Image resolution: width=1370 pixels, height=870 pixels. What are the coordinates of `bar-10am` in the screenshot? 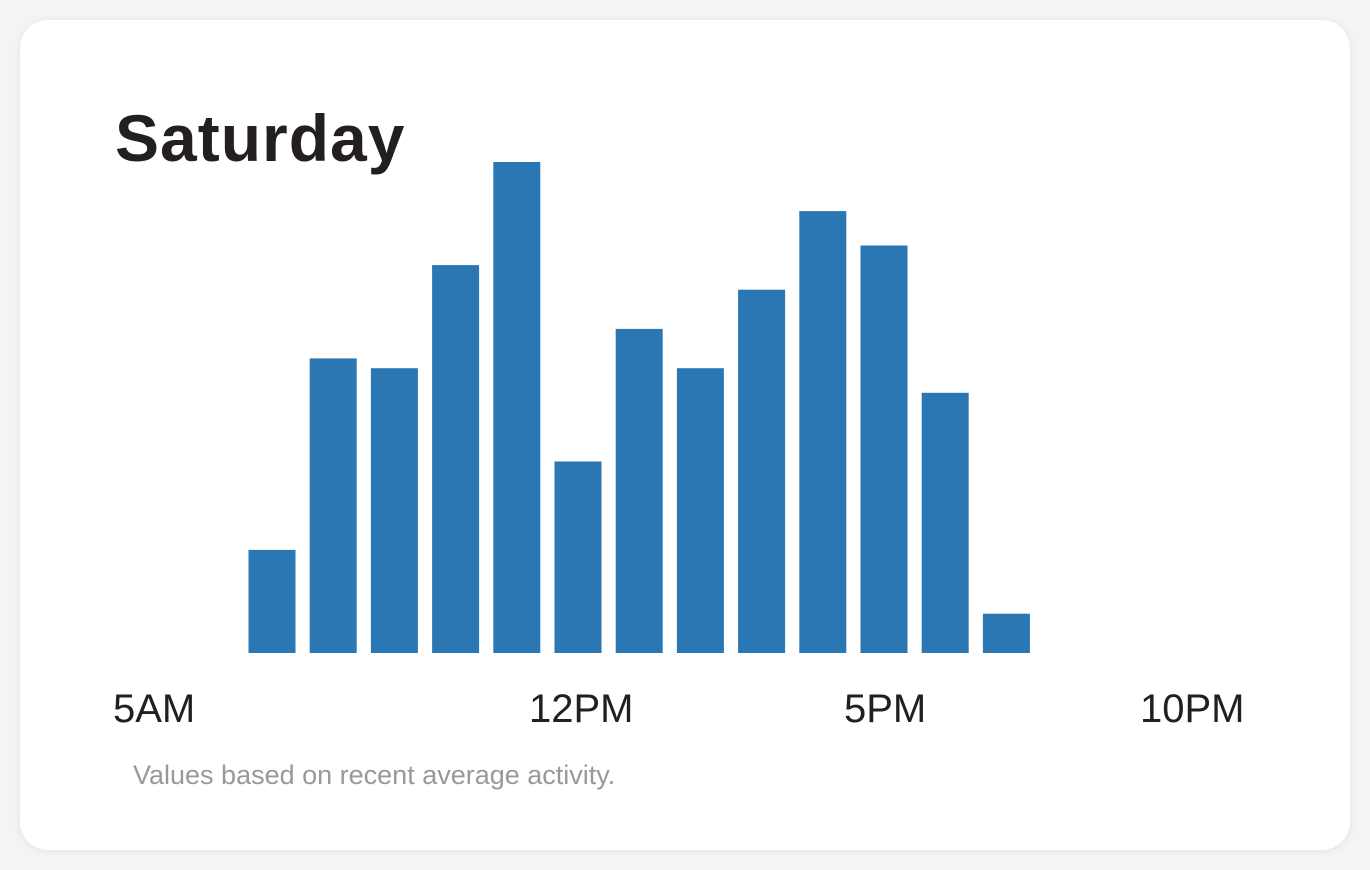 It's located at (456, 459).